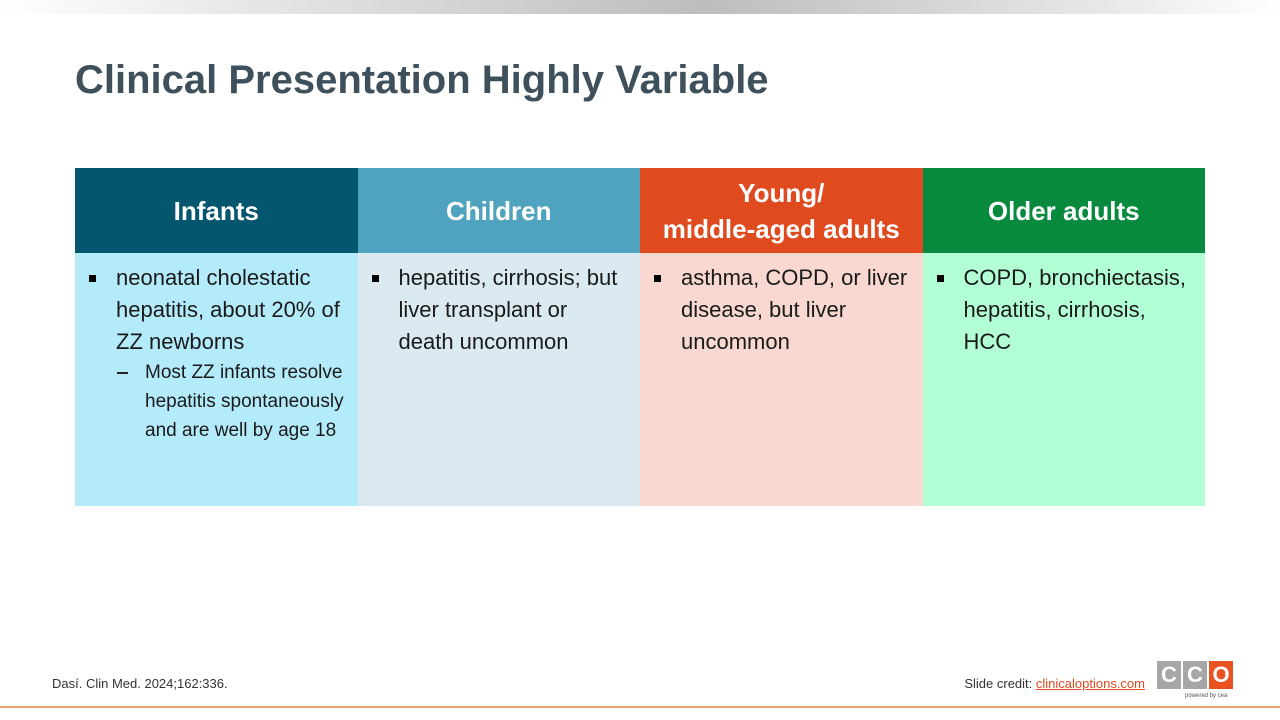 Image resolution: width=1280 pixels, height=720 pixels. Describe the element at coordinates (498, 210) in the screenshot. I see `column-header: Children` at that location.